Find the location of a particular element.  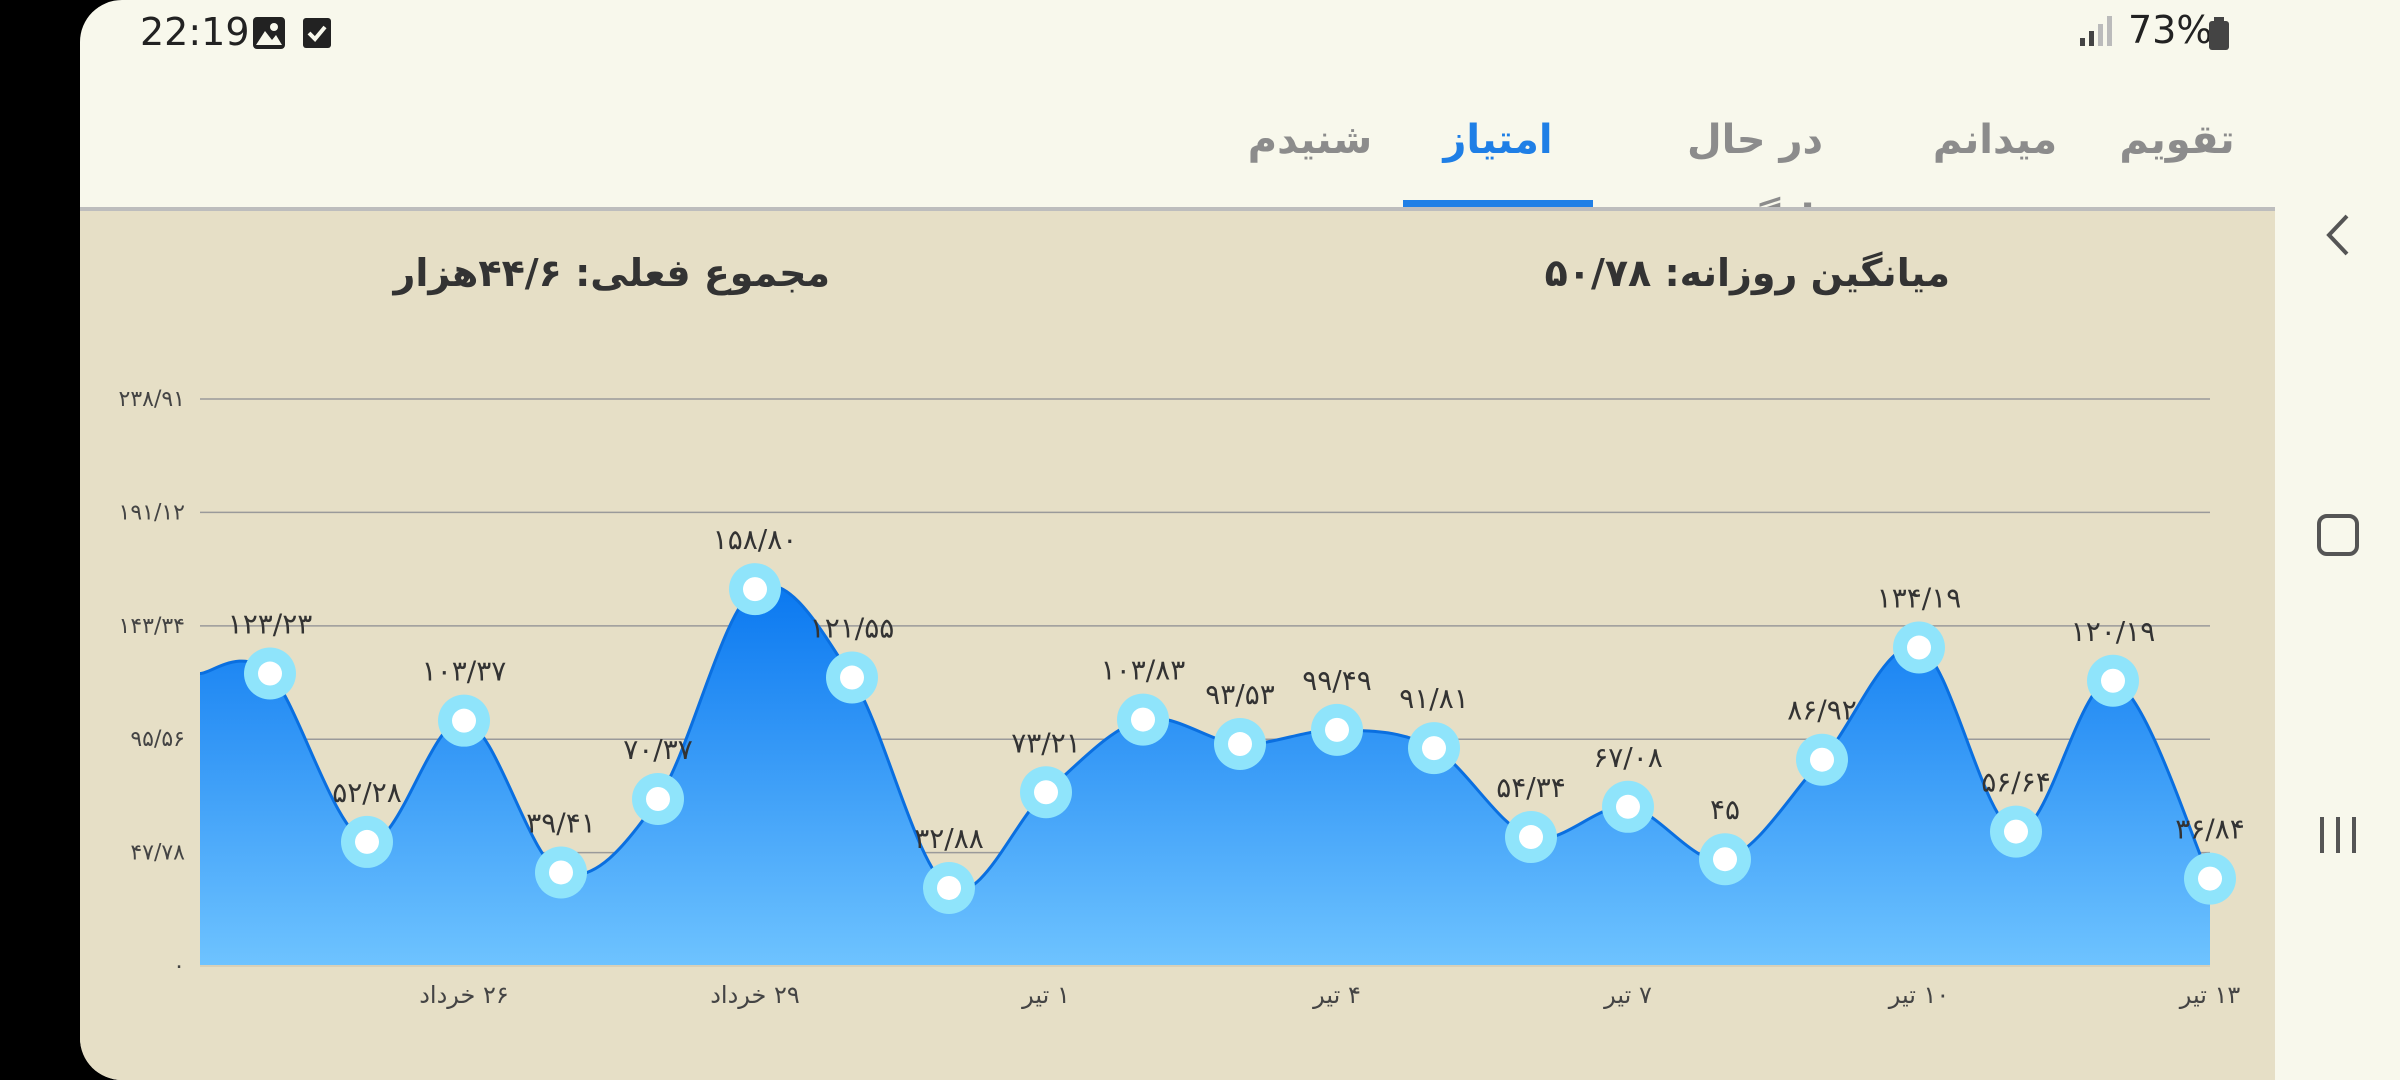

system-navigation-bar is located at coordinates (2337, 573).